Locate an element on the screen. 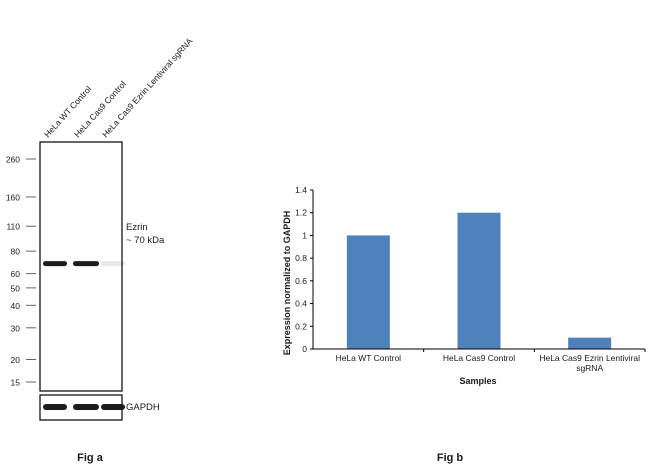 This screenshot has width=650, height=472. mw-marker-label: 60 is located at coordinates (16, 274).